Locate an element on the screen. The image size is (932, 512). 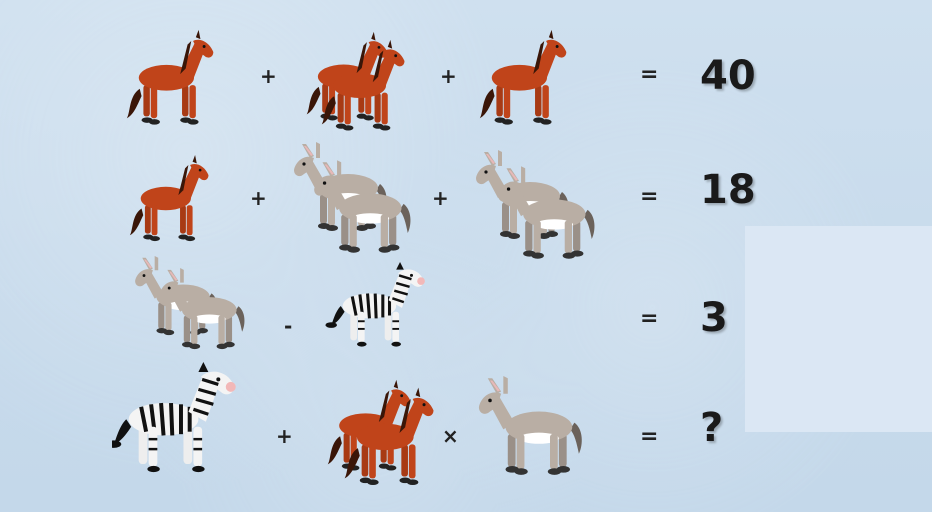
minus-operator: - is located at coordinates (288, 326).